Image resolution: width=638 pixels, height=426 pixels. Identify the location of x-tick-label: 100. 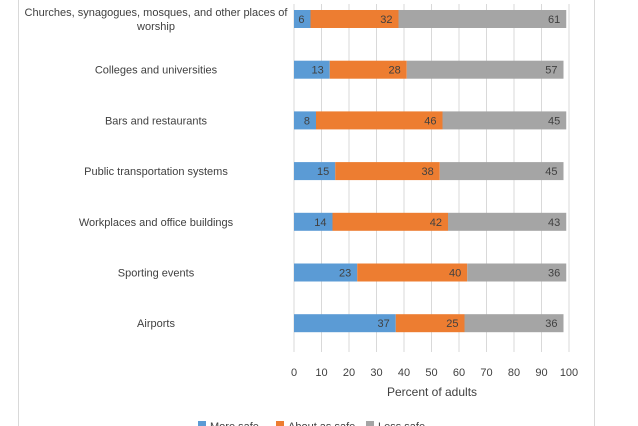
(569, 373).